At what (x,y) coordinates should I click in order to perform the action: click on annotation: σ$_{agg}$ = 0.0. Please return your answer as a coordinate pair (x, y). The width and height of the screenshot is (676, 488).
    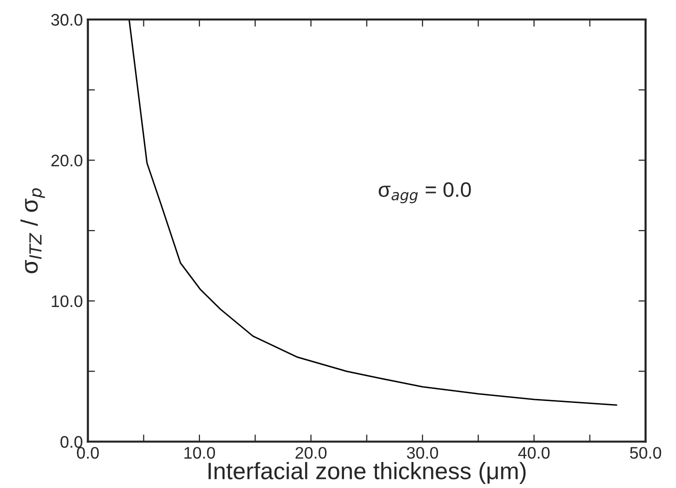
    Looking at the image, I should click on (424, 193).